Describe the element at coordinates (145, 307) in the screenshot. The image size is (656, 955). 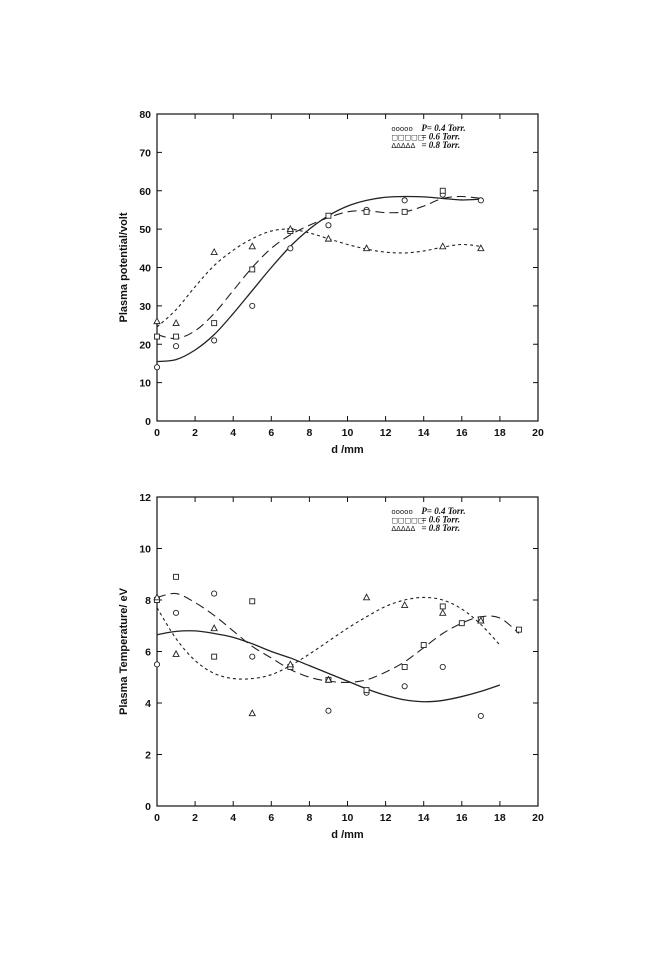
I see `y-tick-label: 30` at that location.